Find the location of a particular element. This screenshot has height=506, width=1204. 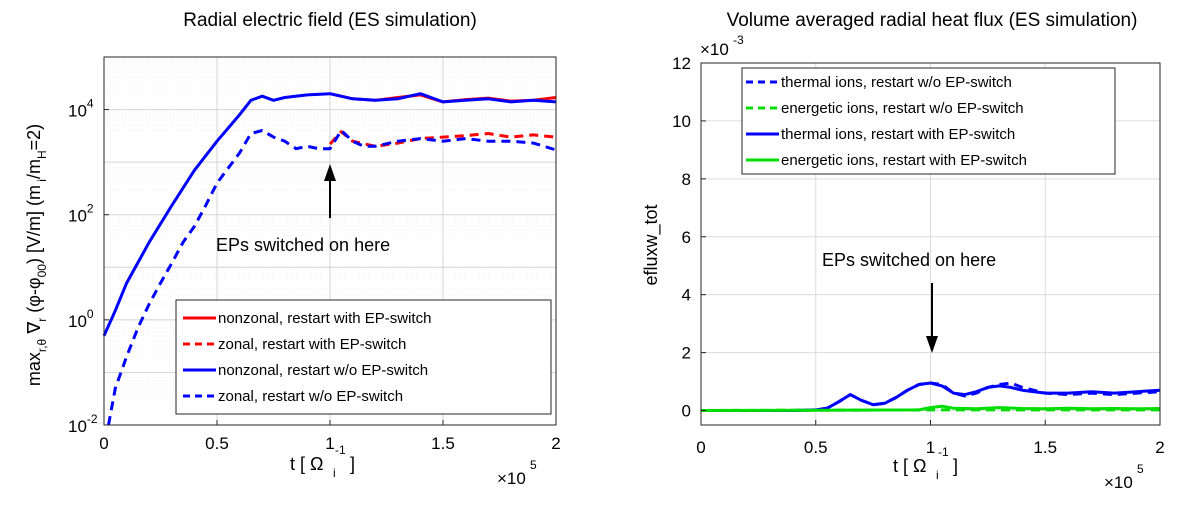

right-x-tick-label: 1 is located at coordinates (930, 447).